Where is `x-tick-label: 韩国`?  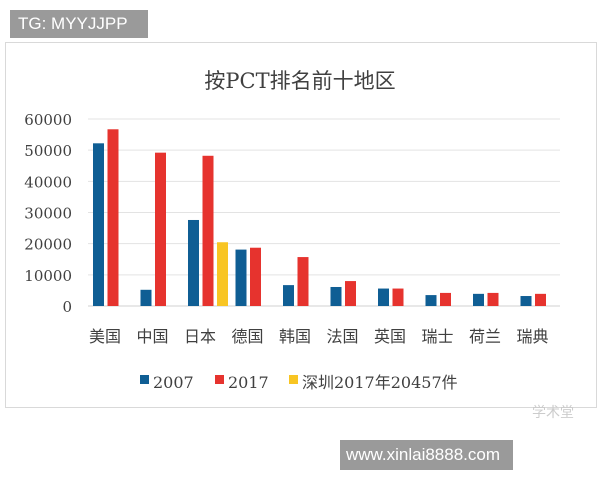 x-tick-label: 韩国 is located at coordinates (295, 336).